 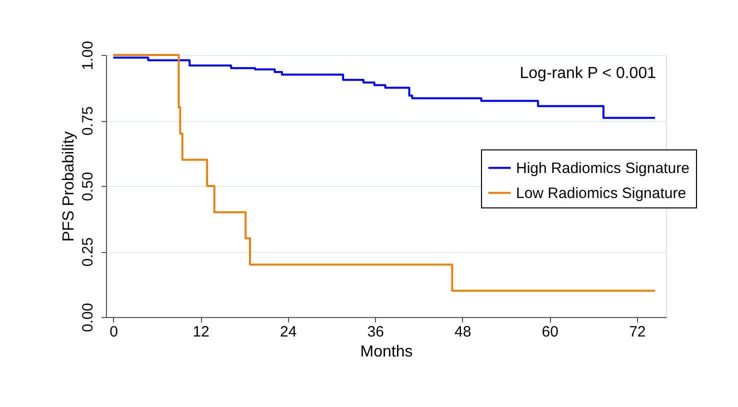 I want to click on x-axis-title: Months, so click(x=386, y=352).